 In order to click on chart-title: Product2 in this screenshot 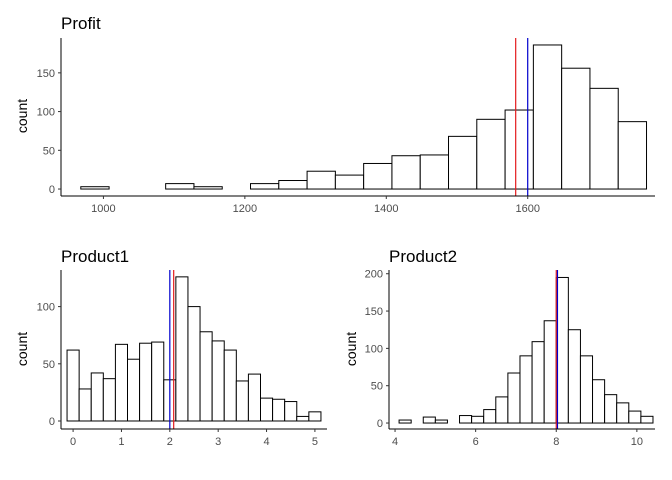, I will do `click(423, 256)`.